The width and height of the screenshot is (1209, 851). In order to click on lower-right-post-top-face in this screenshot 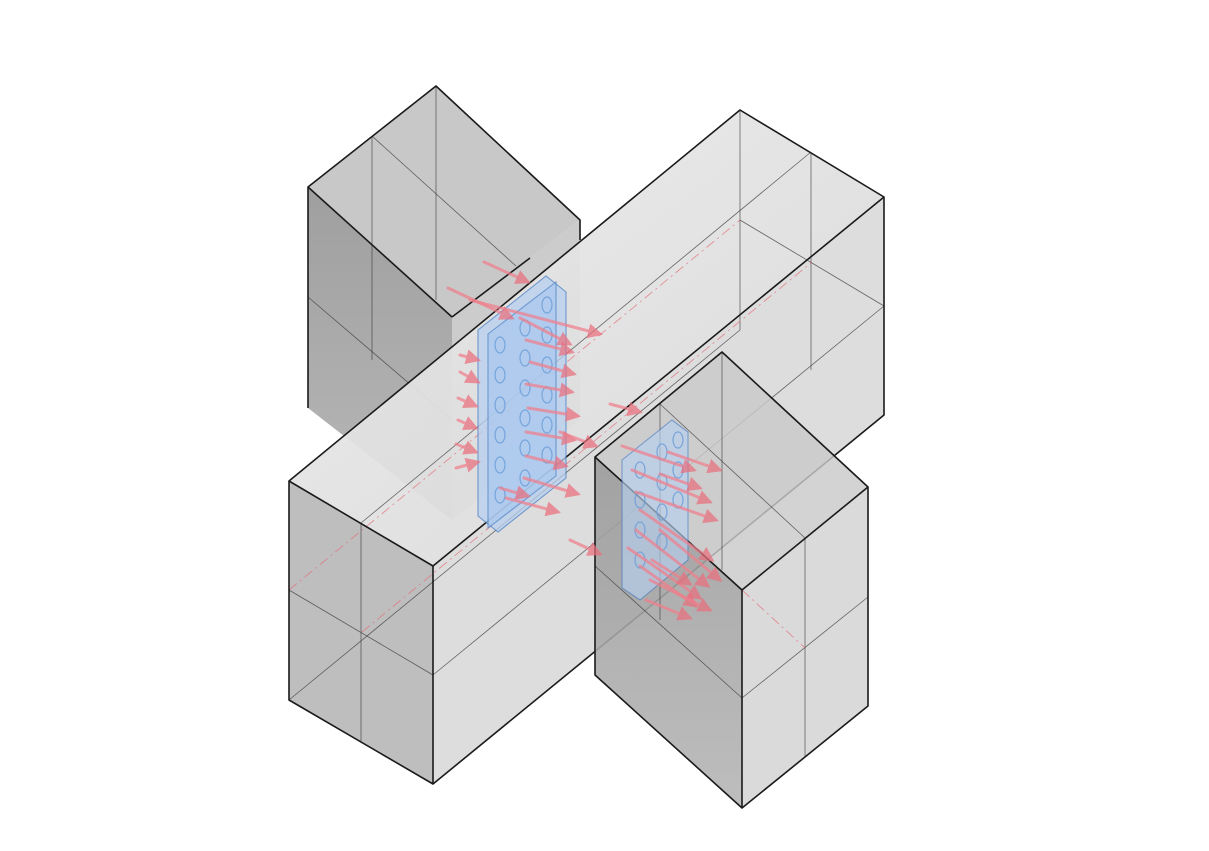, I will do `click(731, 471)`.